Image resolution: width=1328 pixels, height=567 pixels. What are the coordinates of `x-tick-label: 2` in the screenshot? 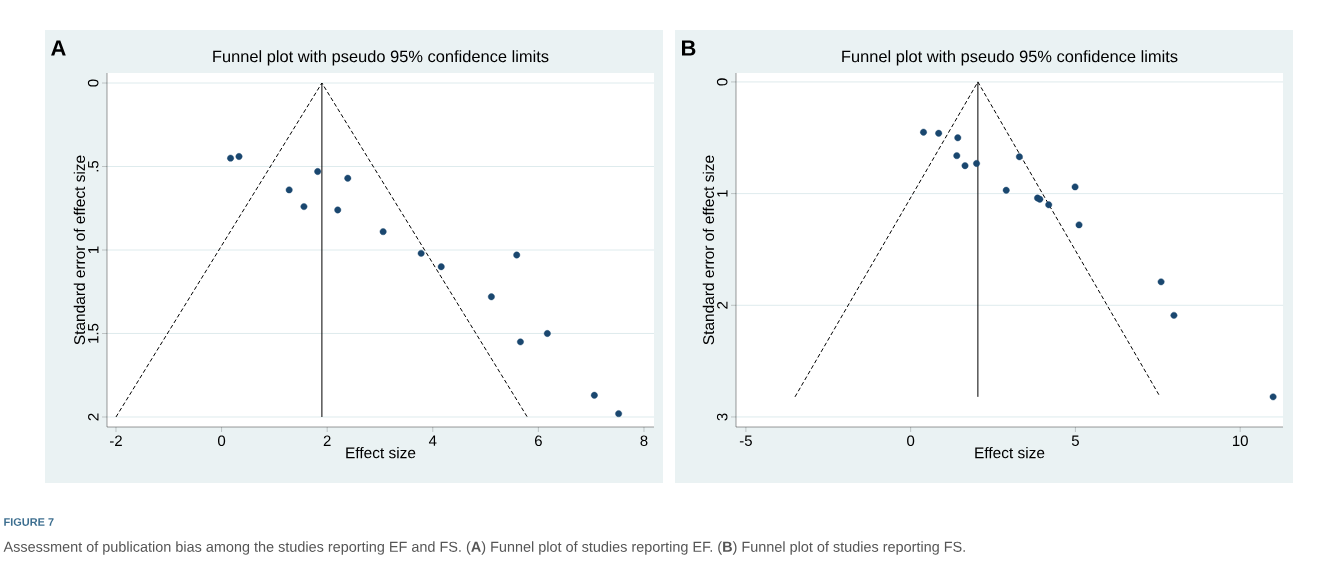 It's located at (327, 440).